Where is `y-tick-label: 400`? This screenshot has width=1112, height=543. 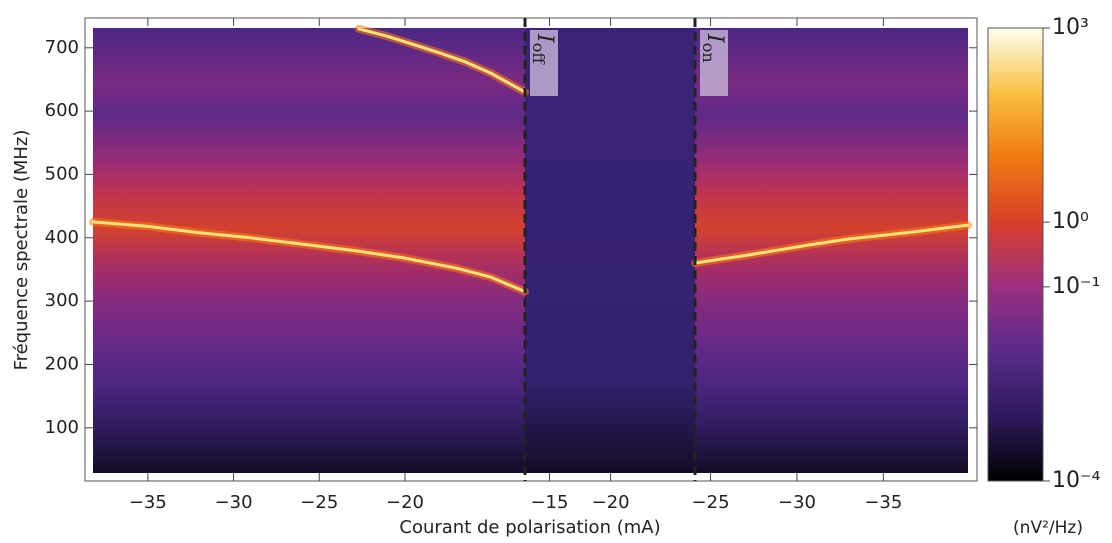 y-tick-label: 400 is located at coordinates (62, 237).